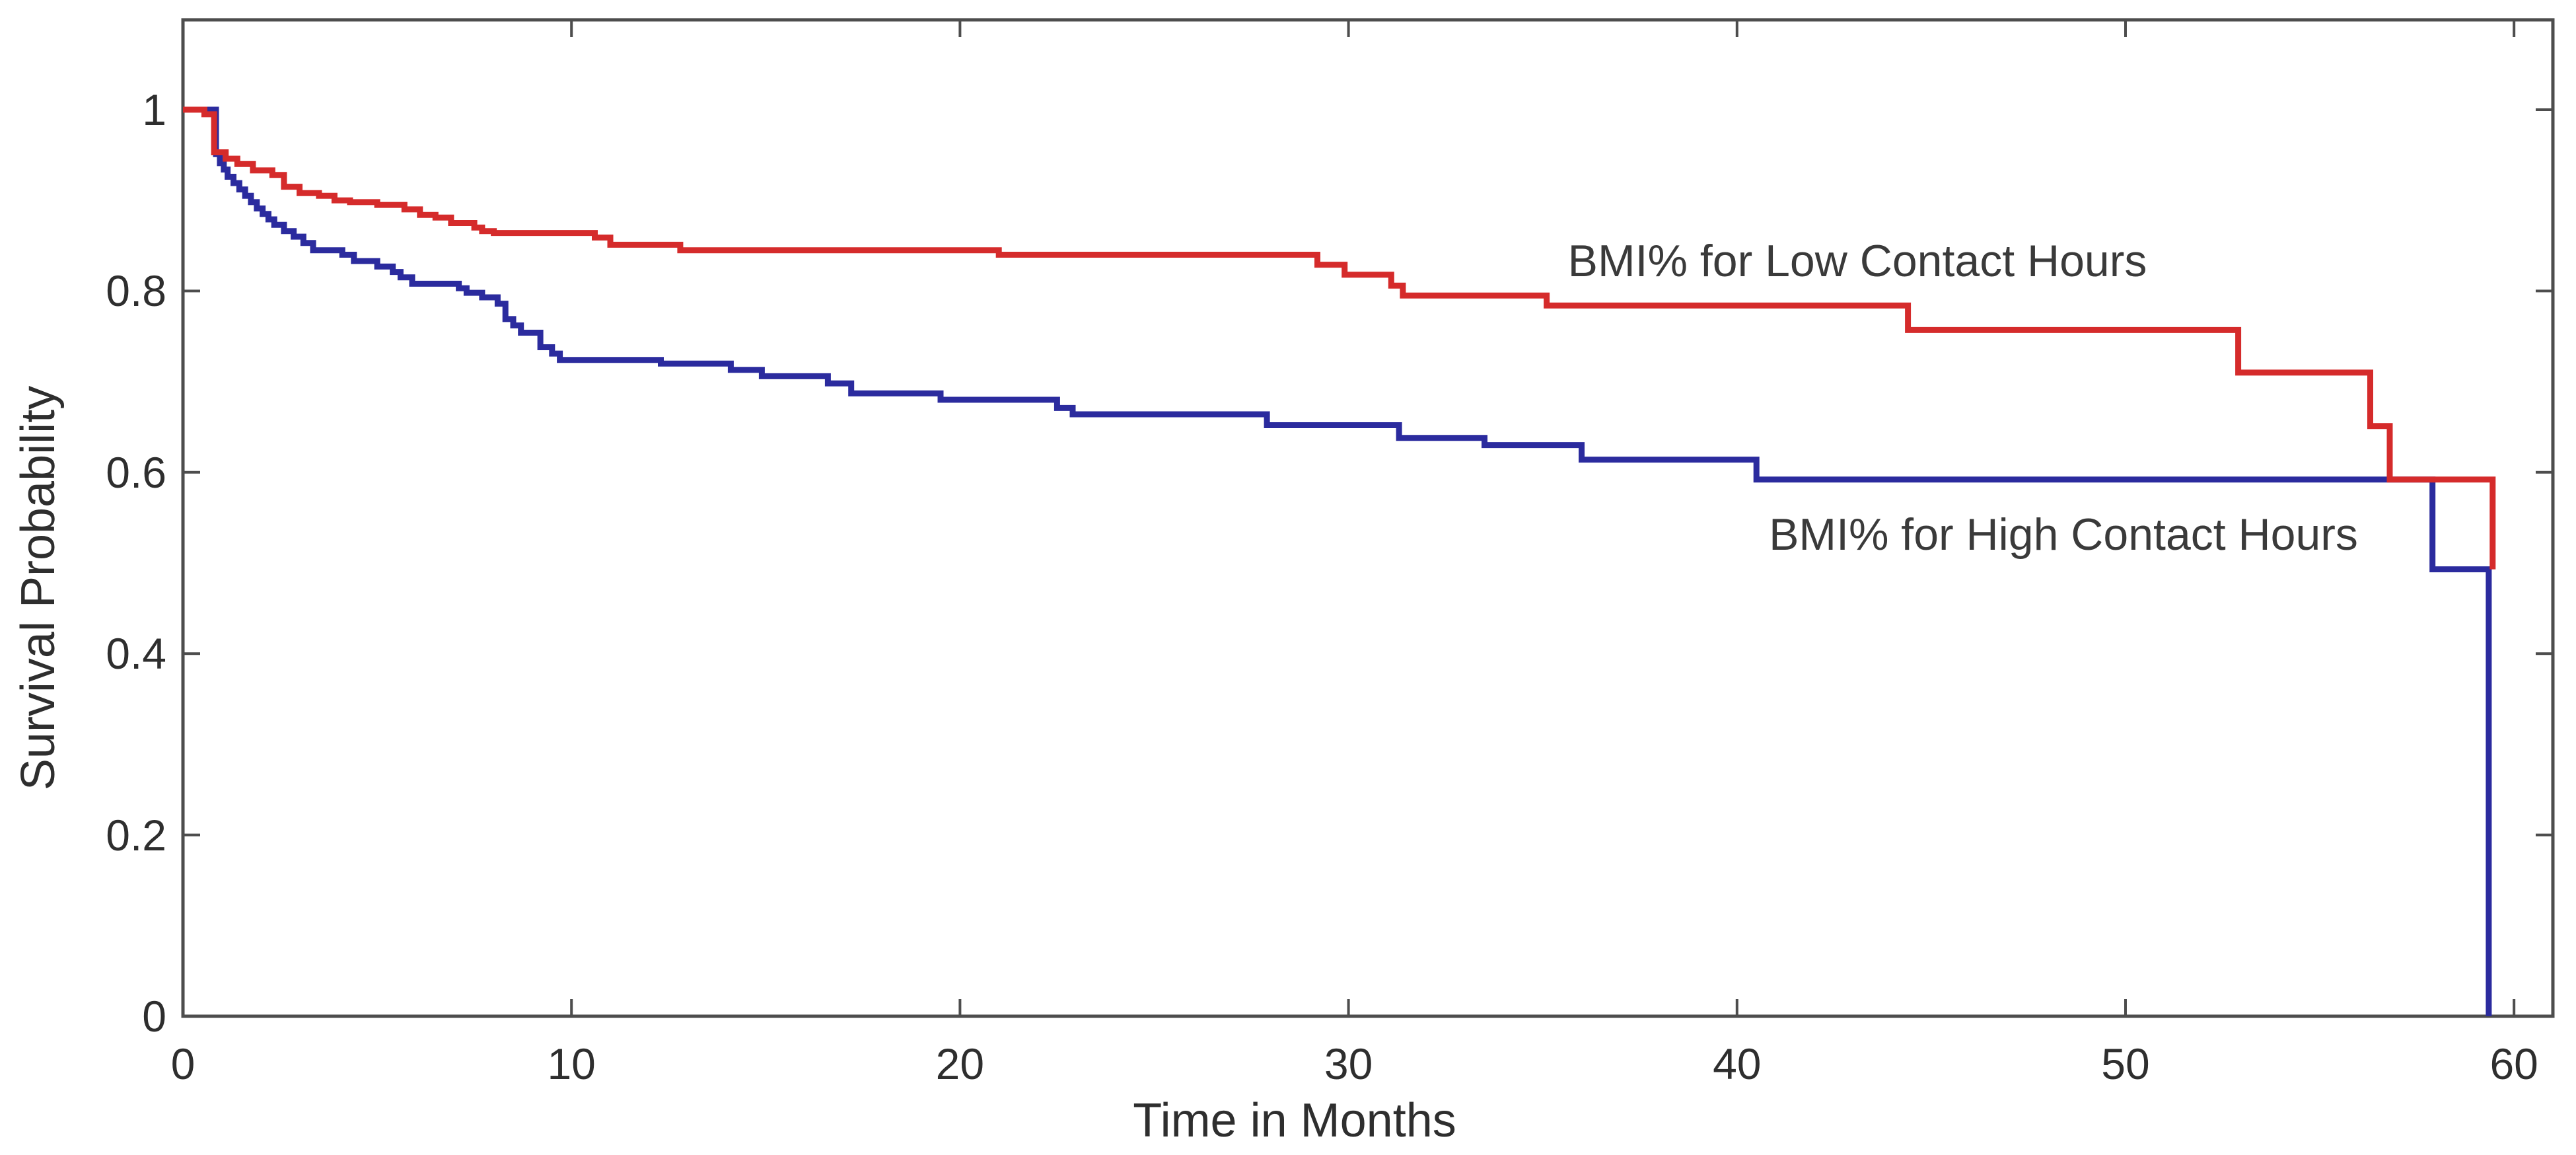 The height and width of the screenshot is (1155, 2576). Describe the element at coordinates (1349, 1063) in the screenshot. I see `x-tick-label-30: 30` at that location.